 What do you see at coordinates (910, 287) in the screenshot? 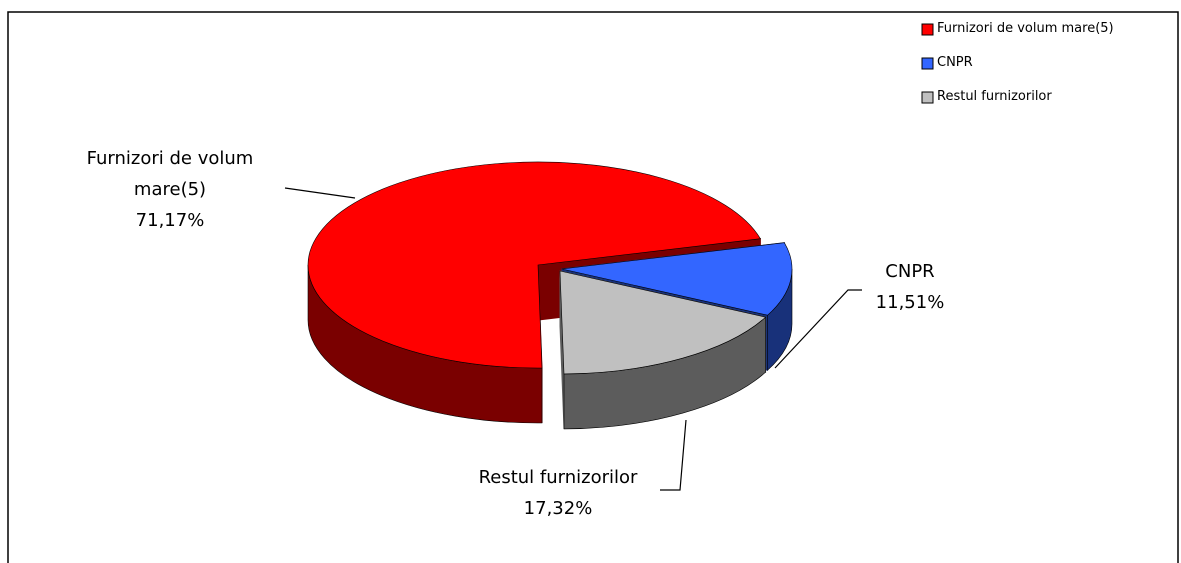
I see `data-label: CNPR 11,51%` at bounding box center [910, 287].